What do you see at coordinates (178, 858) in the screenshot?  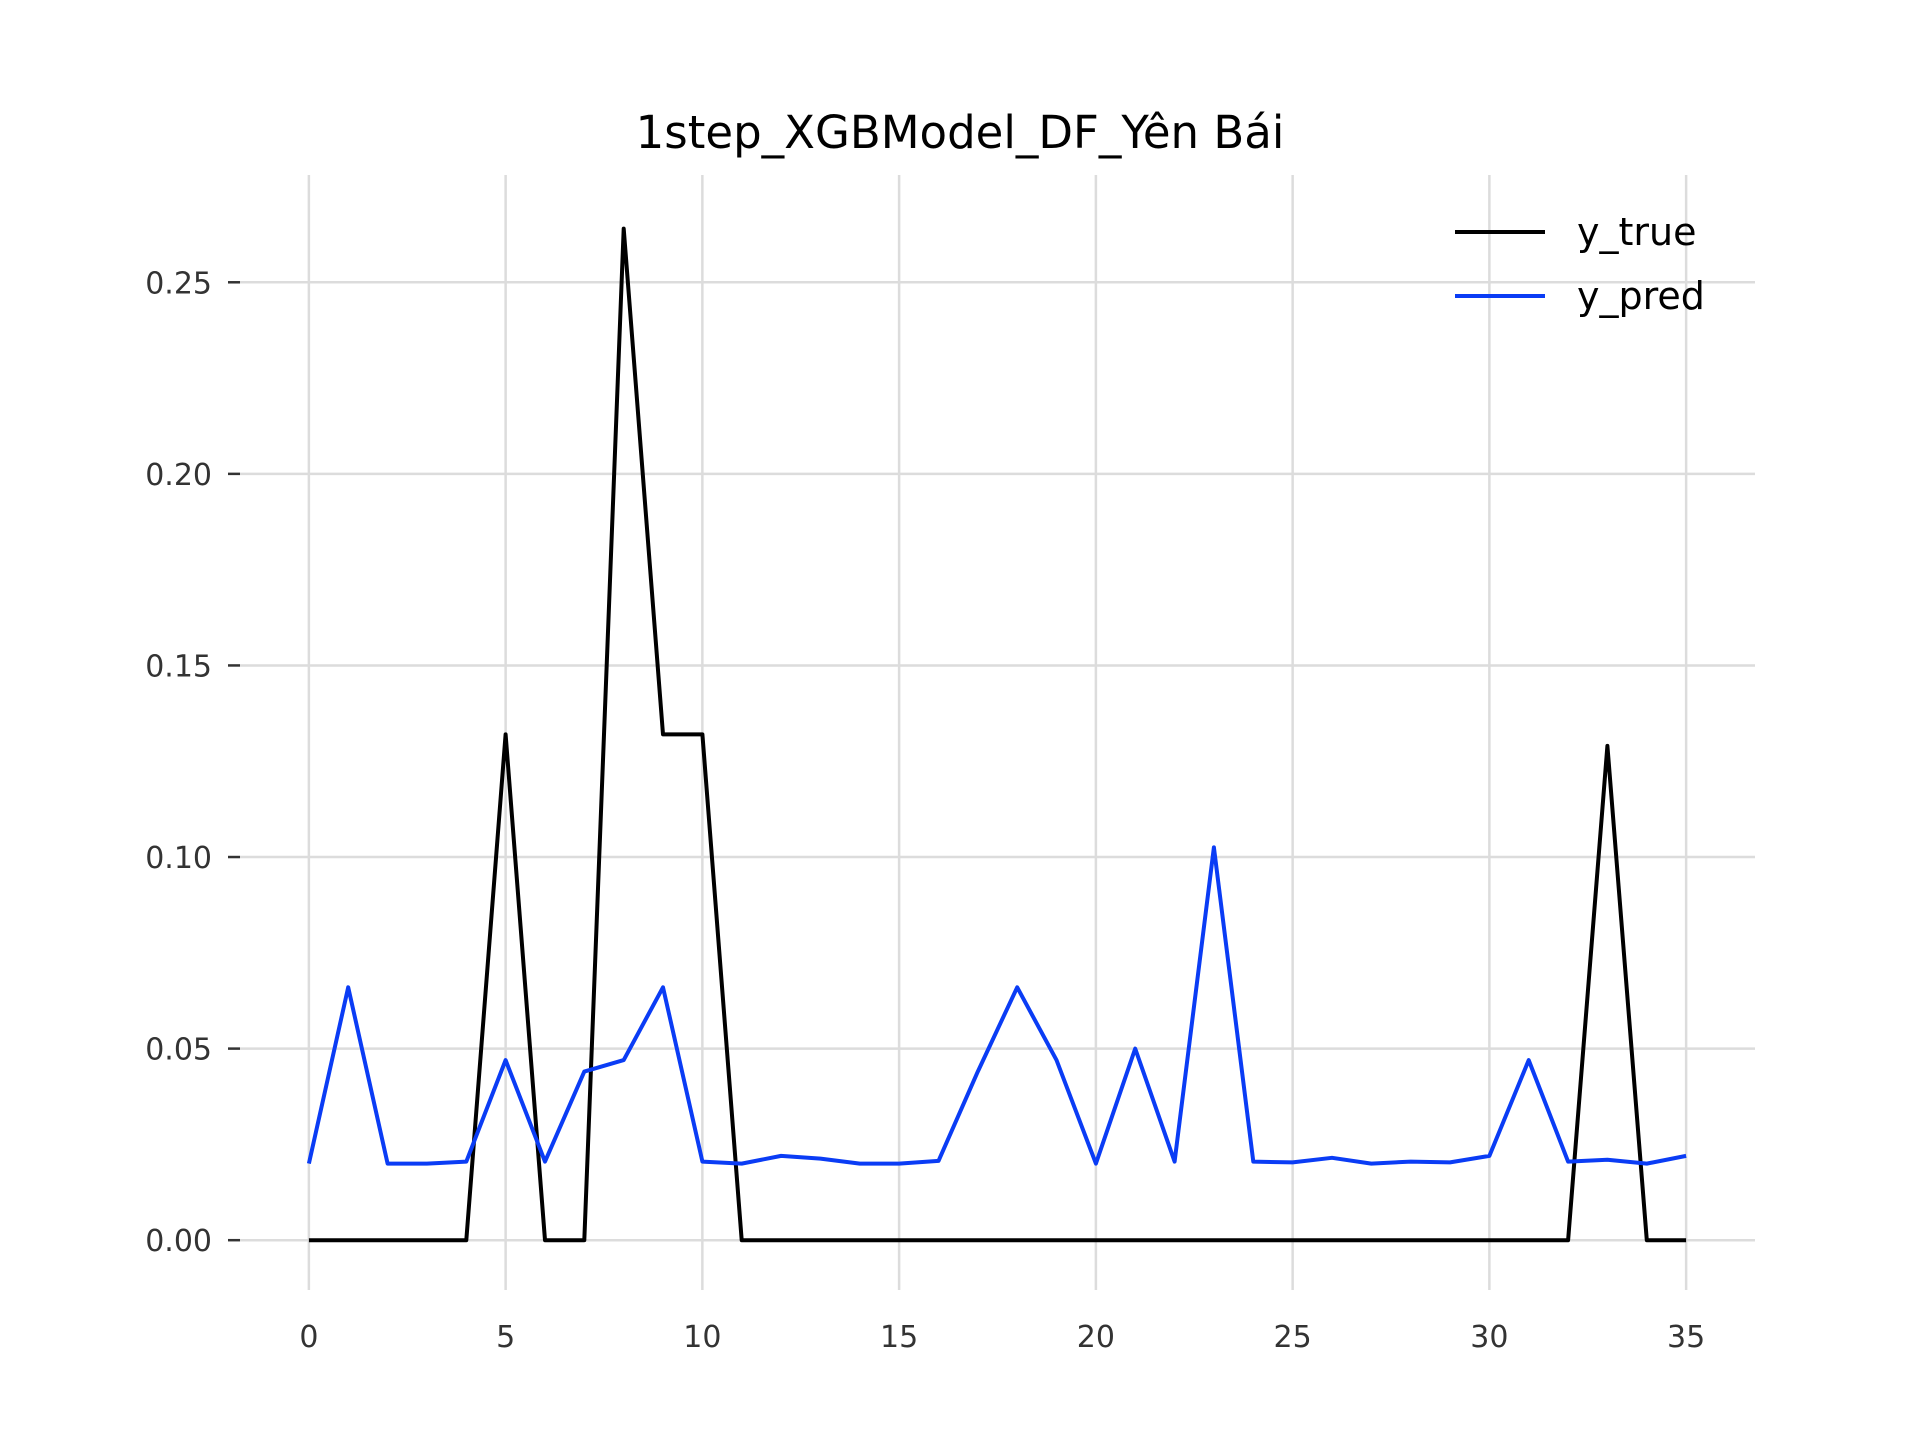 I see `y-tick-label: 0.10` at bounding box center [178, 858].